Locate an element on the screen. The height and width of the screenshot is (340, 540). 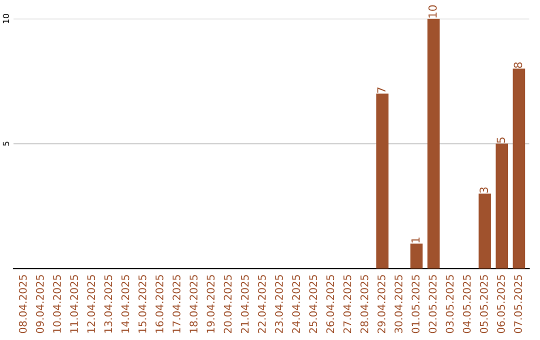
x-tick-label: 11.04.2025 is located at coordinates (74, 304).